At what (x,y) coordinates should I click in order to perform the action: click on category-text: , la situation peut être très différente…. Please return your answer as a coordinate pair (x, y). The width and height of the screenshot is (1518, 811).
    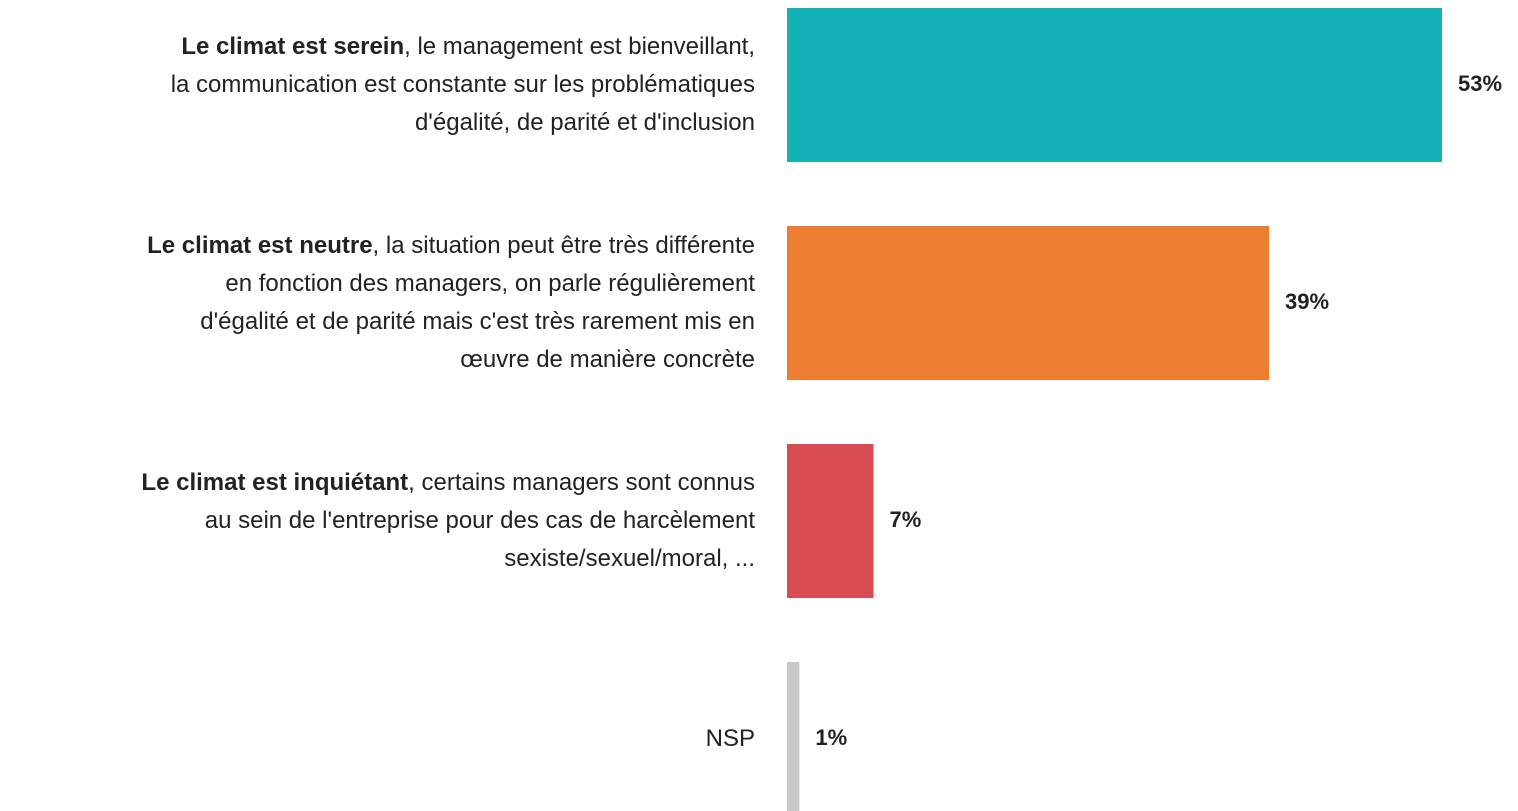
    Looking at the image, I should click on (477, 302).